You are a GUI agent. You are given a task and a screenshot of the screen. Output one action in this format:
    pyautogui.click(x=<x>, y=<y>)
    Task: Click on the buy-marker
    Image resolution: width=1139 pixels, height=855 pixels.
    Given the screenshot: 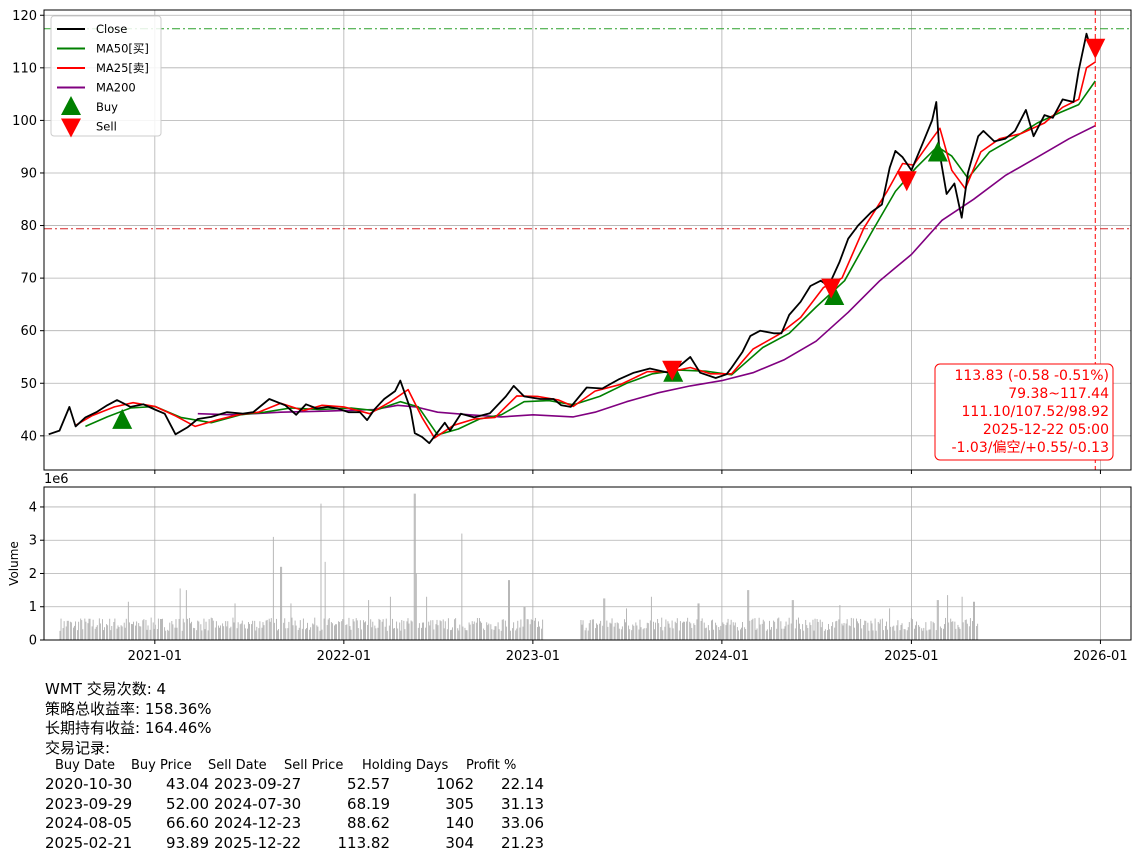 What is the action you would take?
    pyautogui.click(x=937, y=151)
    